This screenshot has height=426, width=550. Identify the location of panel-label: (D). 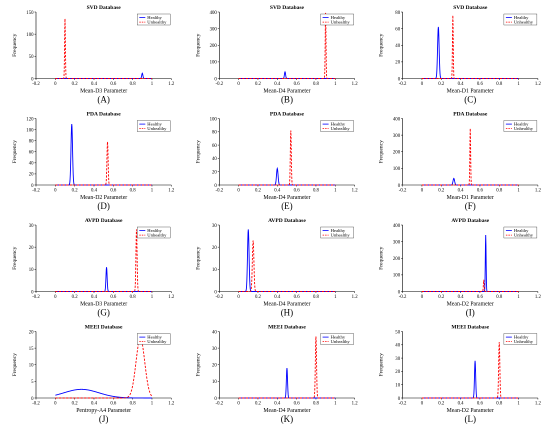
(103, 206).